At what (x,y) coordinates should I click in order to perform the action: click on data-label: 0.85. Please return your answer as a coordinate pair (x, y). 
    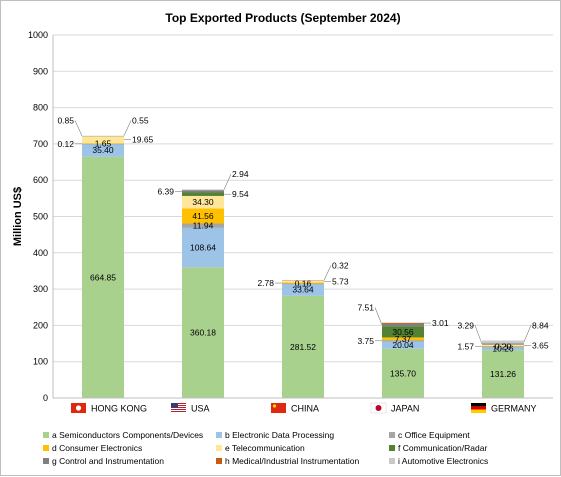
    Looking at the image, I should click on (65, 121).